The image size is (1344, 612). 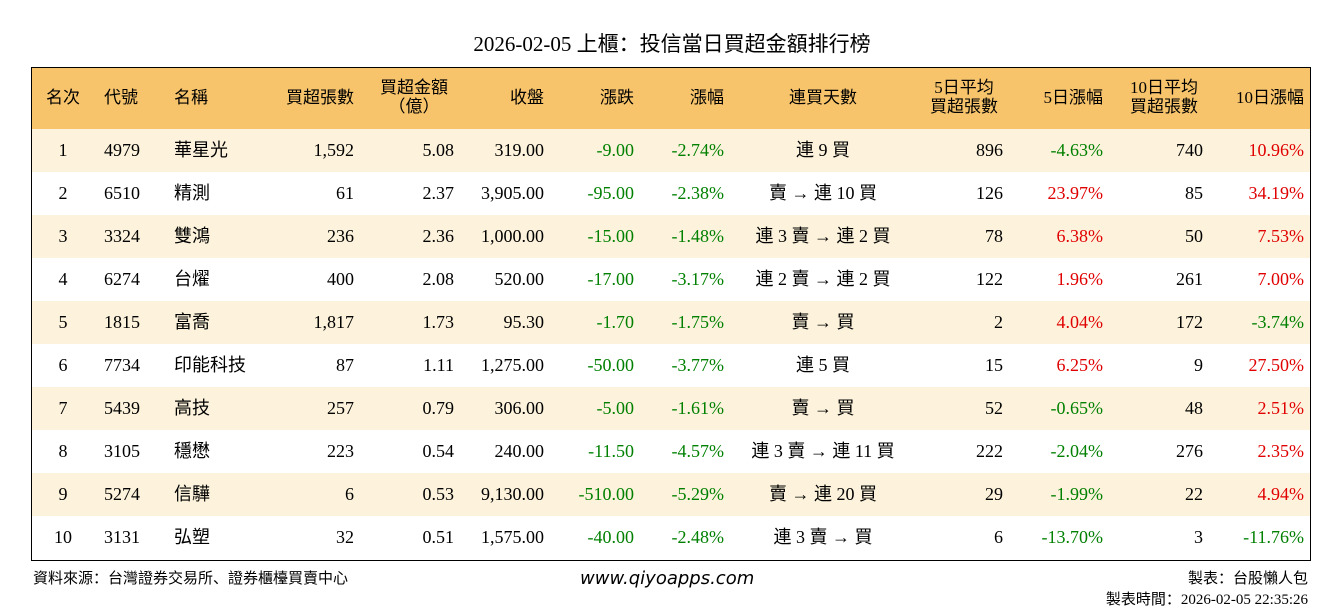 What do you see at coordinates (438, 365) in the screenshot?
I see `table-cell: 1.11` at bounding box center [438, 365].